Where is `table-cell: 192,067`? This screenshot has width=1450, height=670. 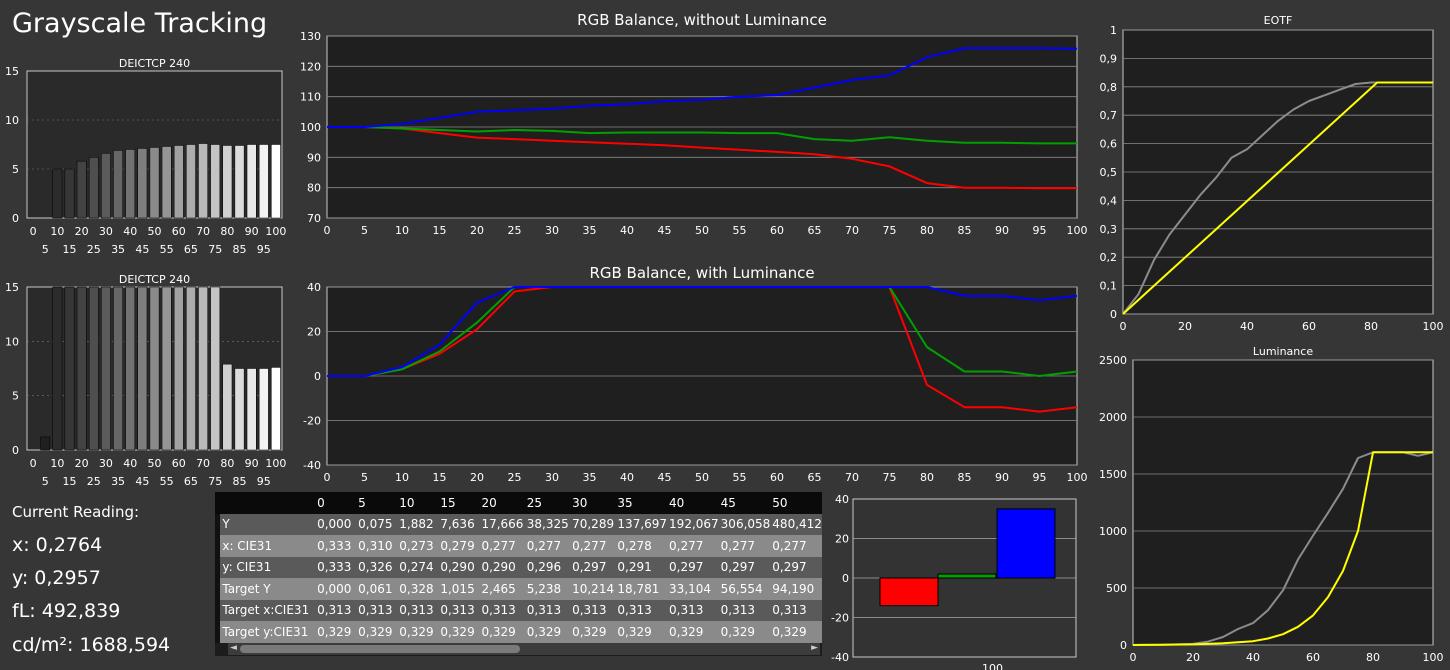 table-cell: 192,067 is located at coordinates (693, 524).